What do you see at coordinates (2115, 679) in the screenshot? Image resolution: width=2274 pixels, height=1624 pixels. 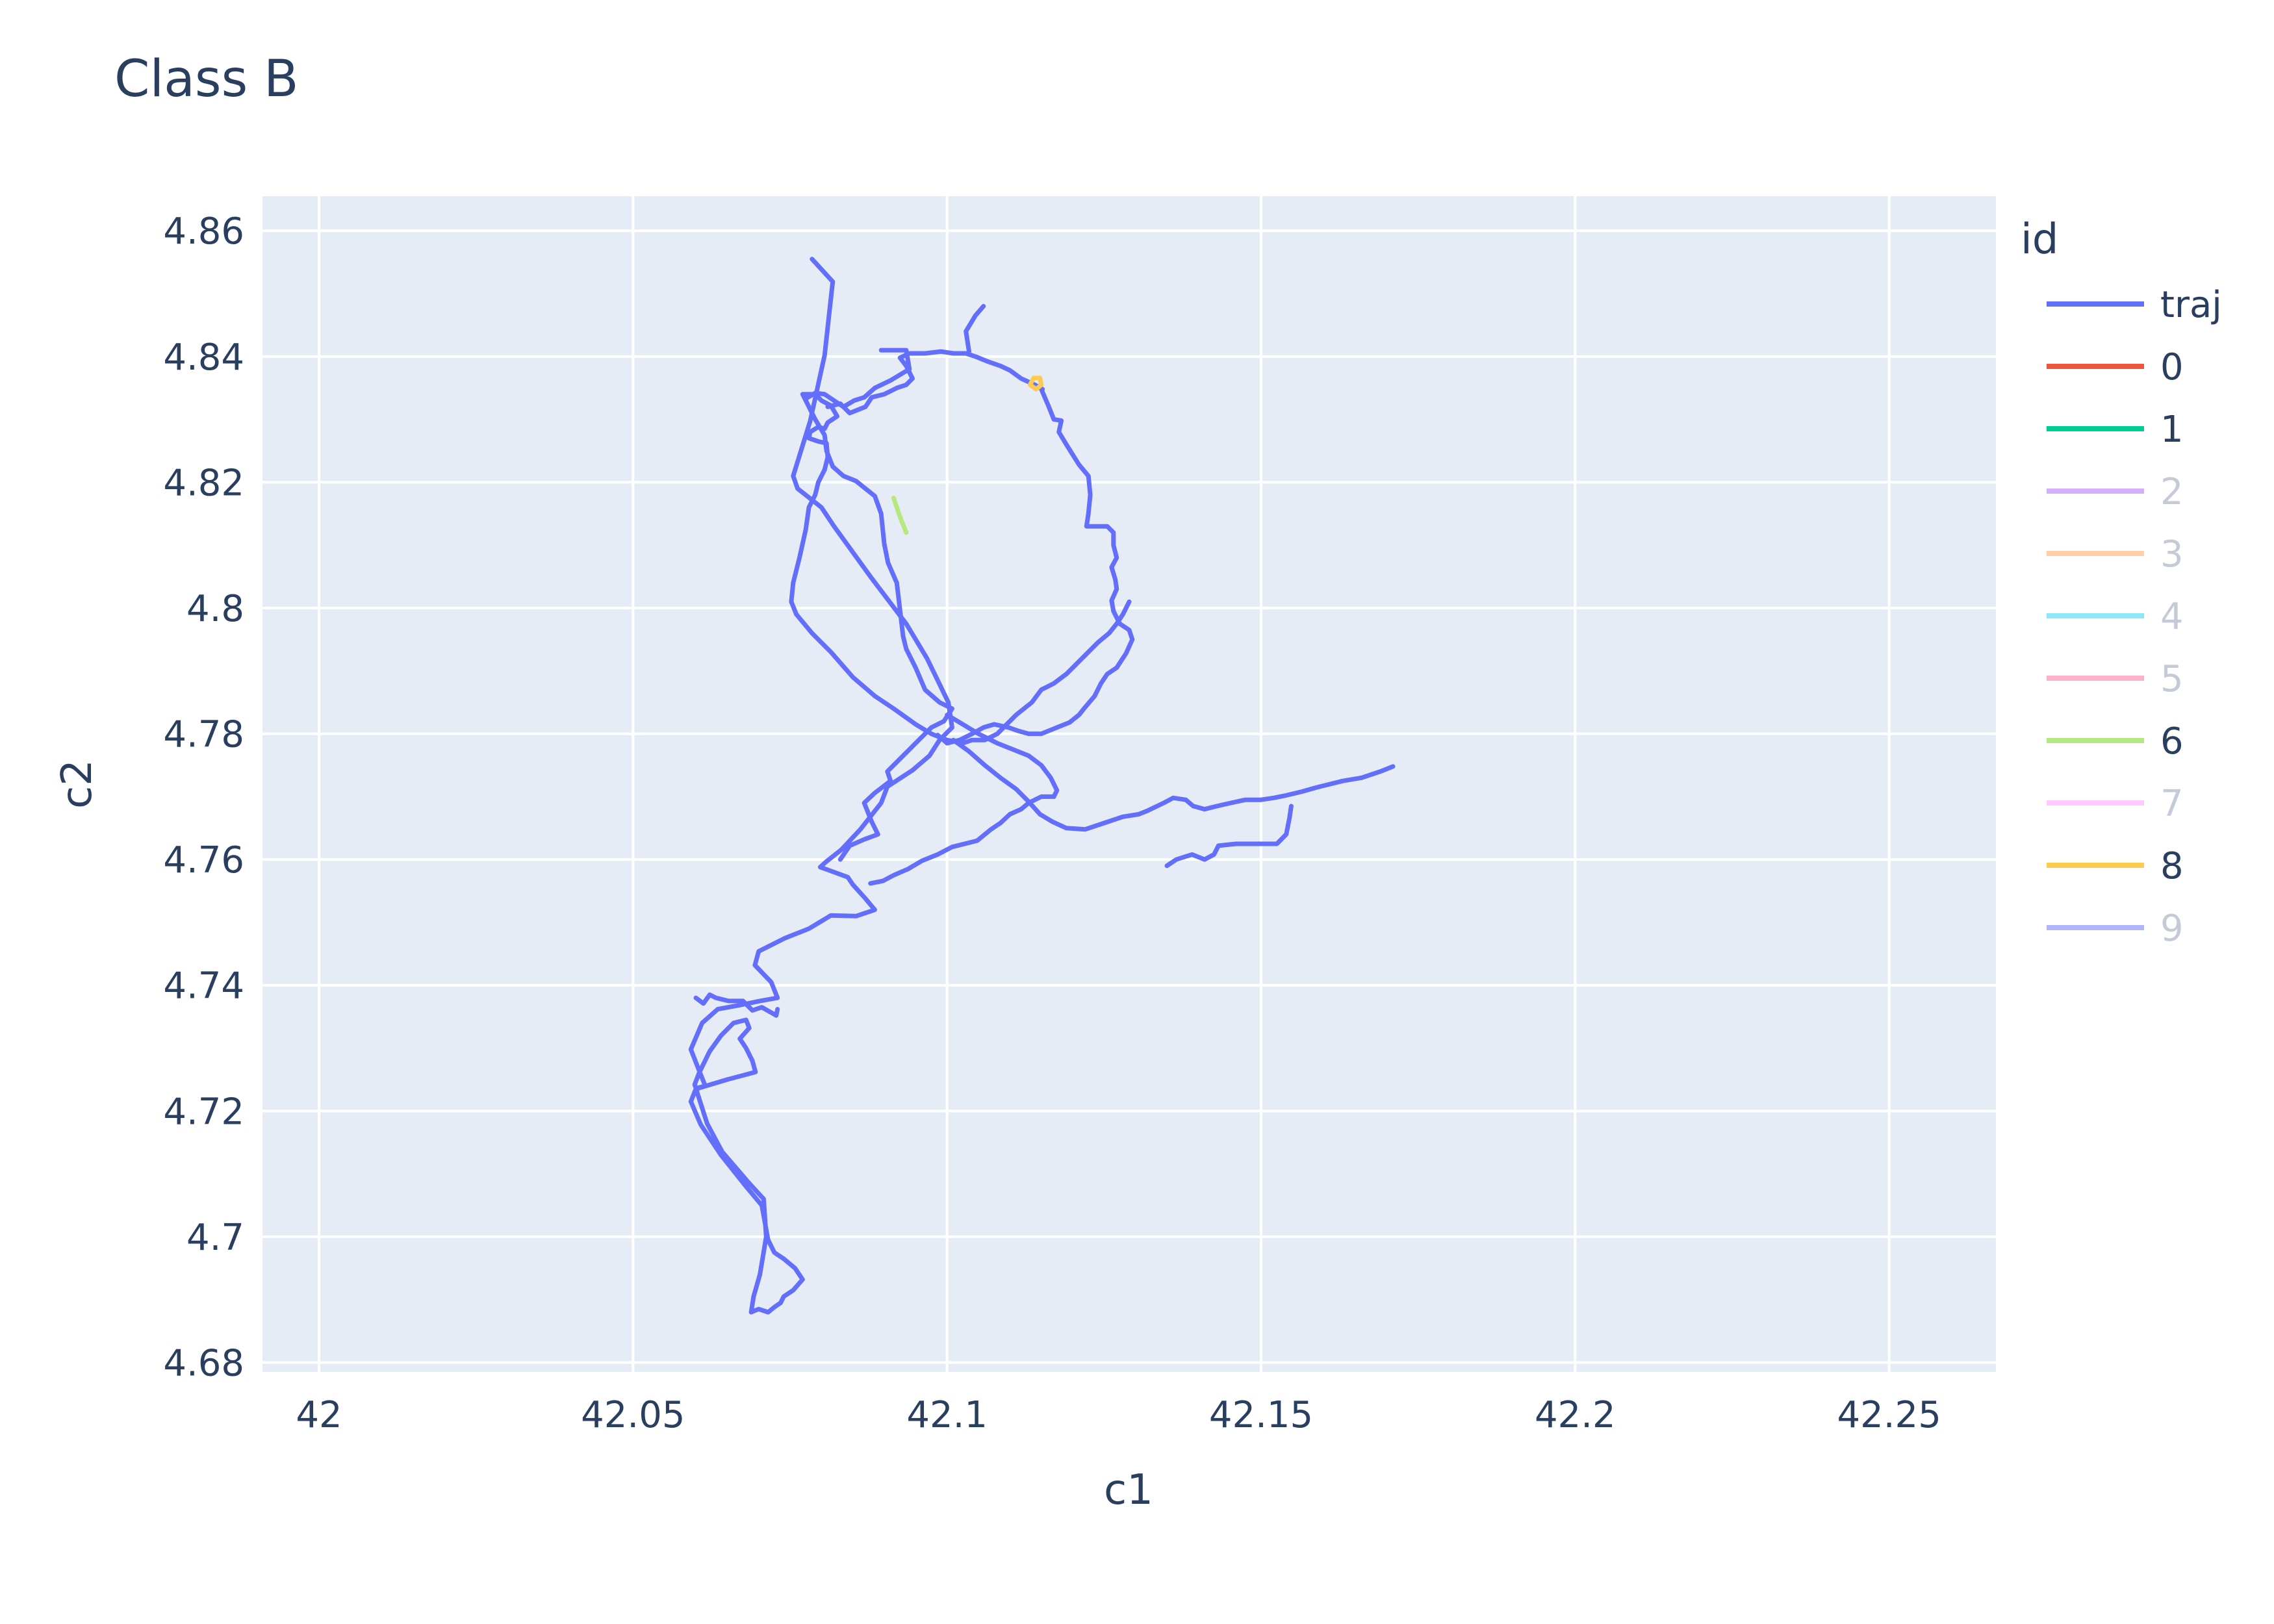 I see `legend-item-5: 5` at bounding box center [2115, 679].